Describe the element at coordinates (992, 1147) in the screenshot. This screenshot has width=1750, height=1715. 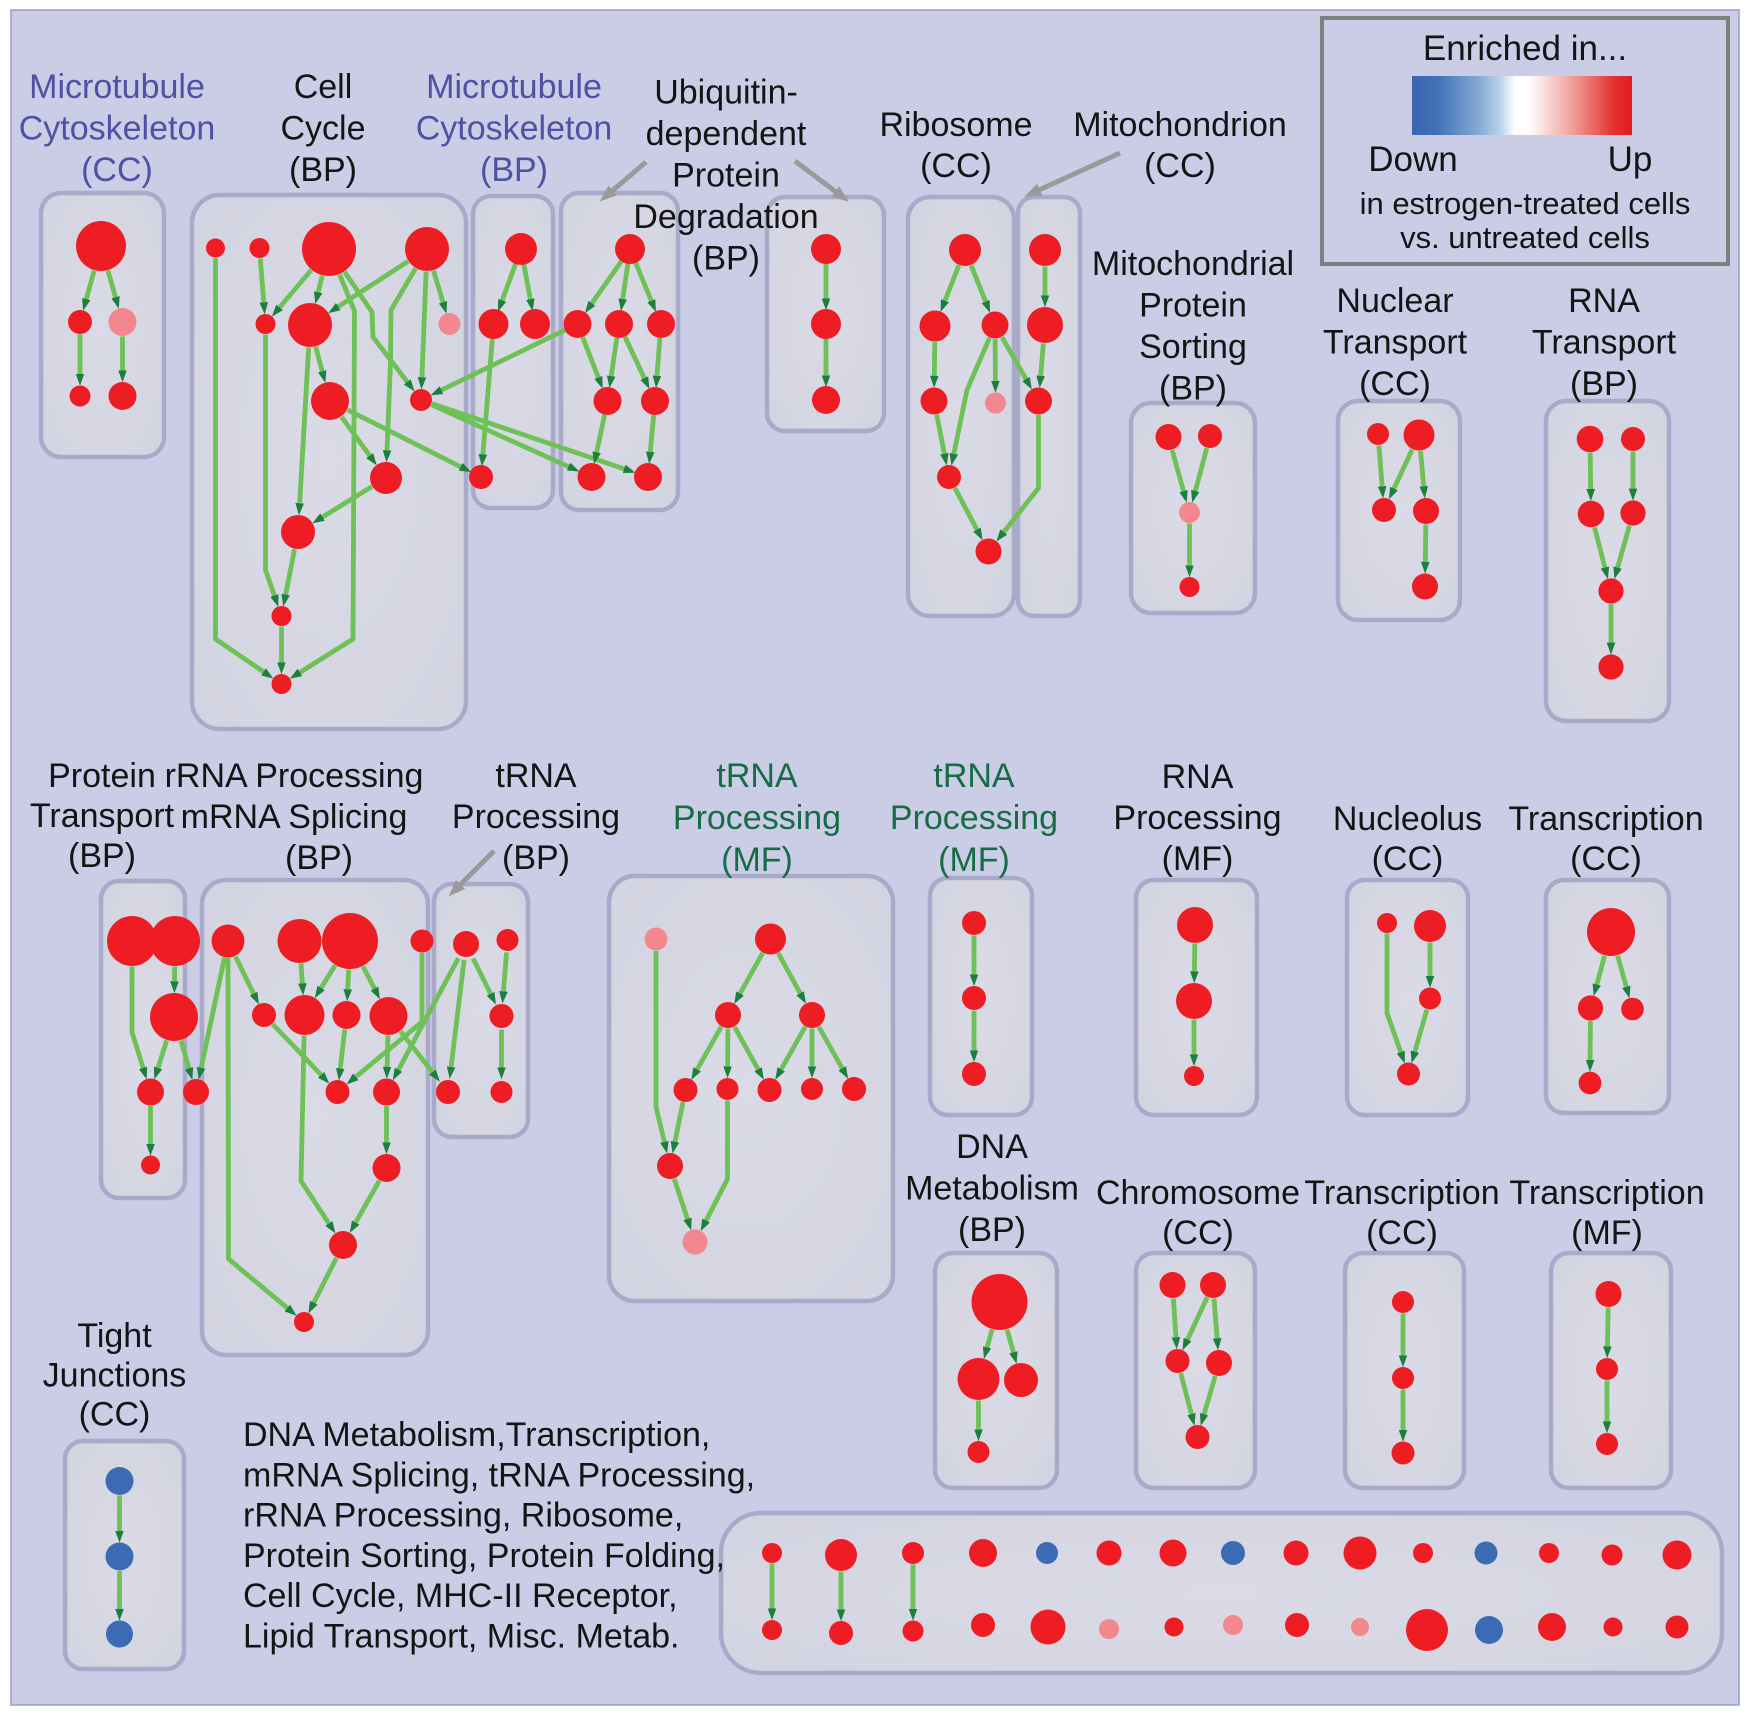
I see `svg-text: DNA` at that location.